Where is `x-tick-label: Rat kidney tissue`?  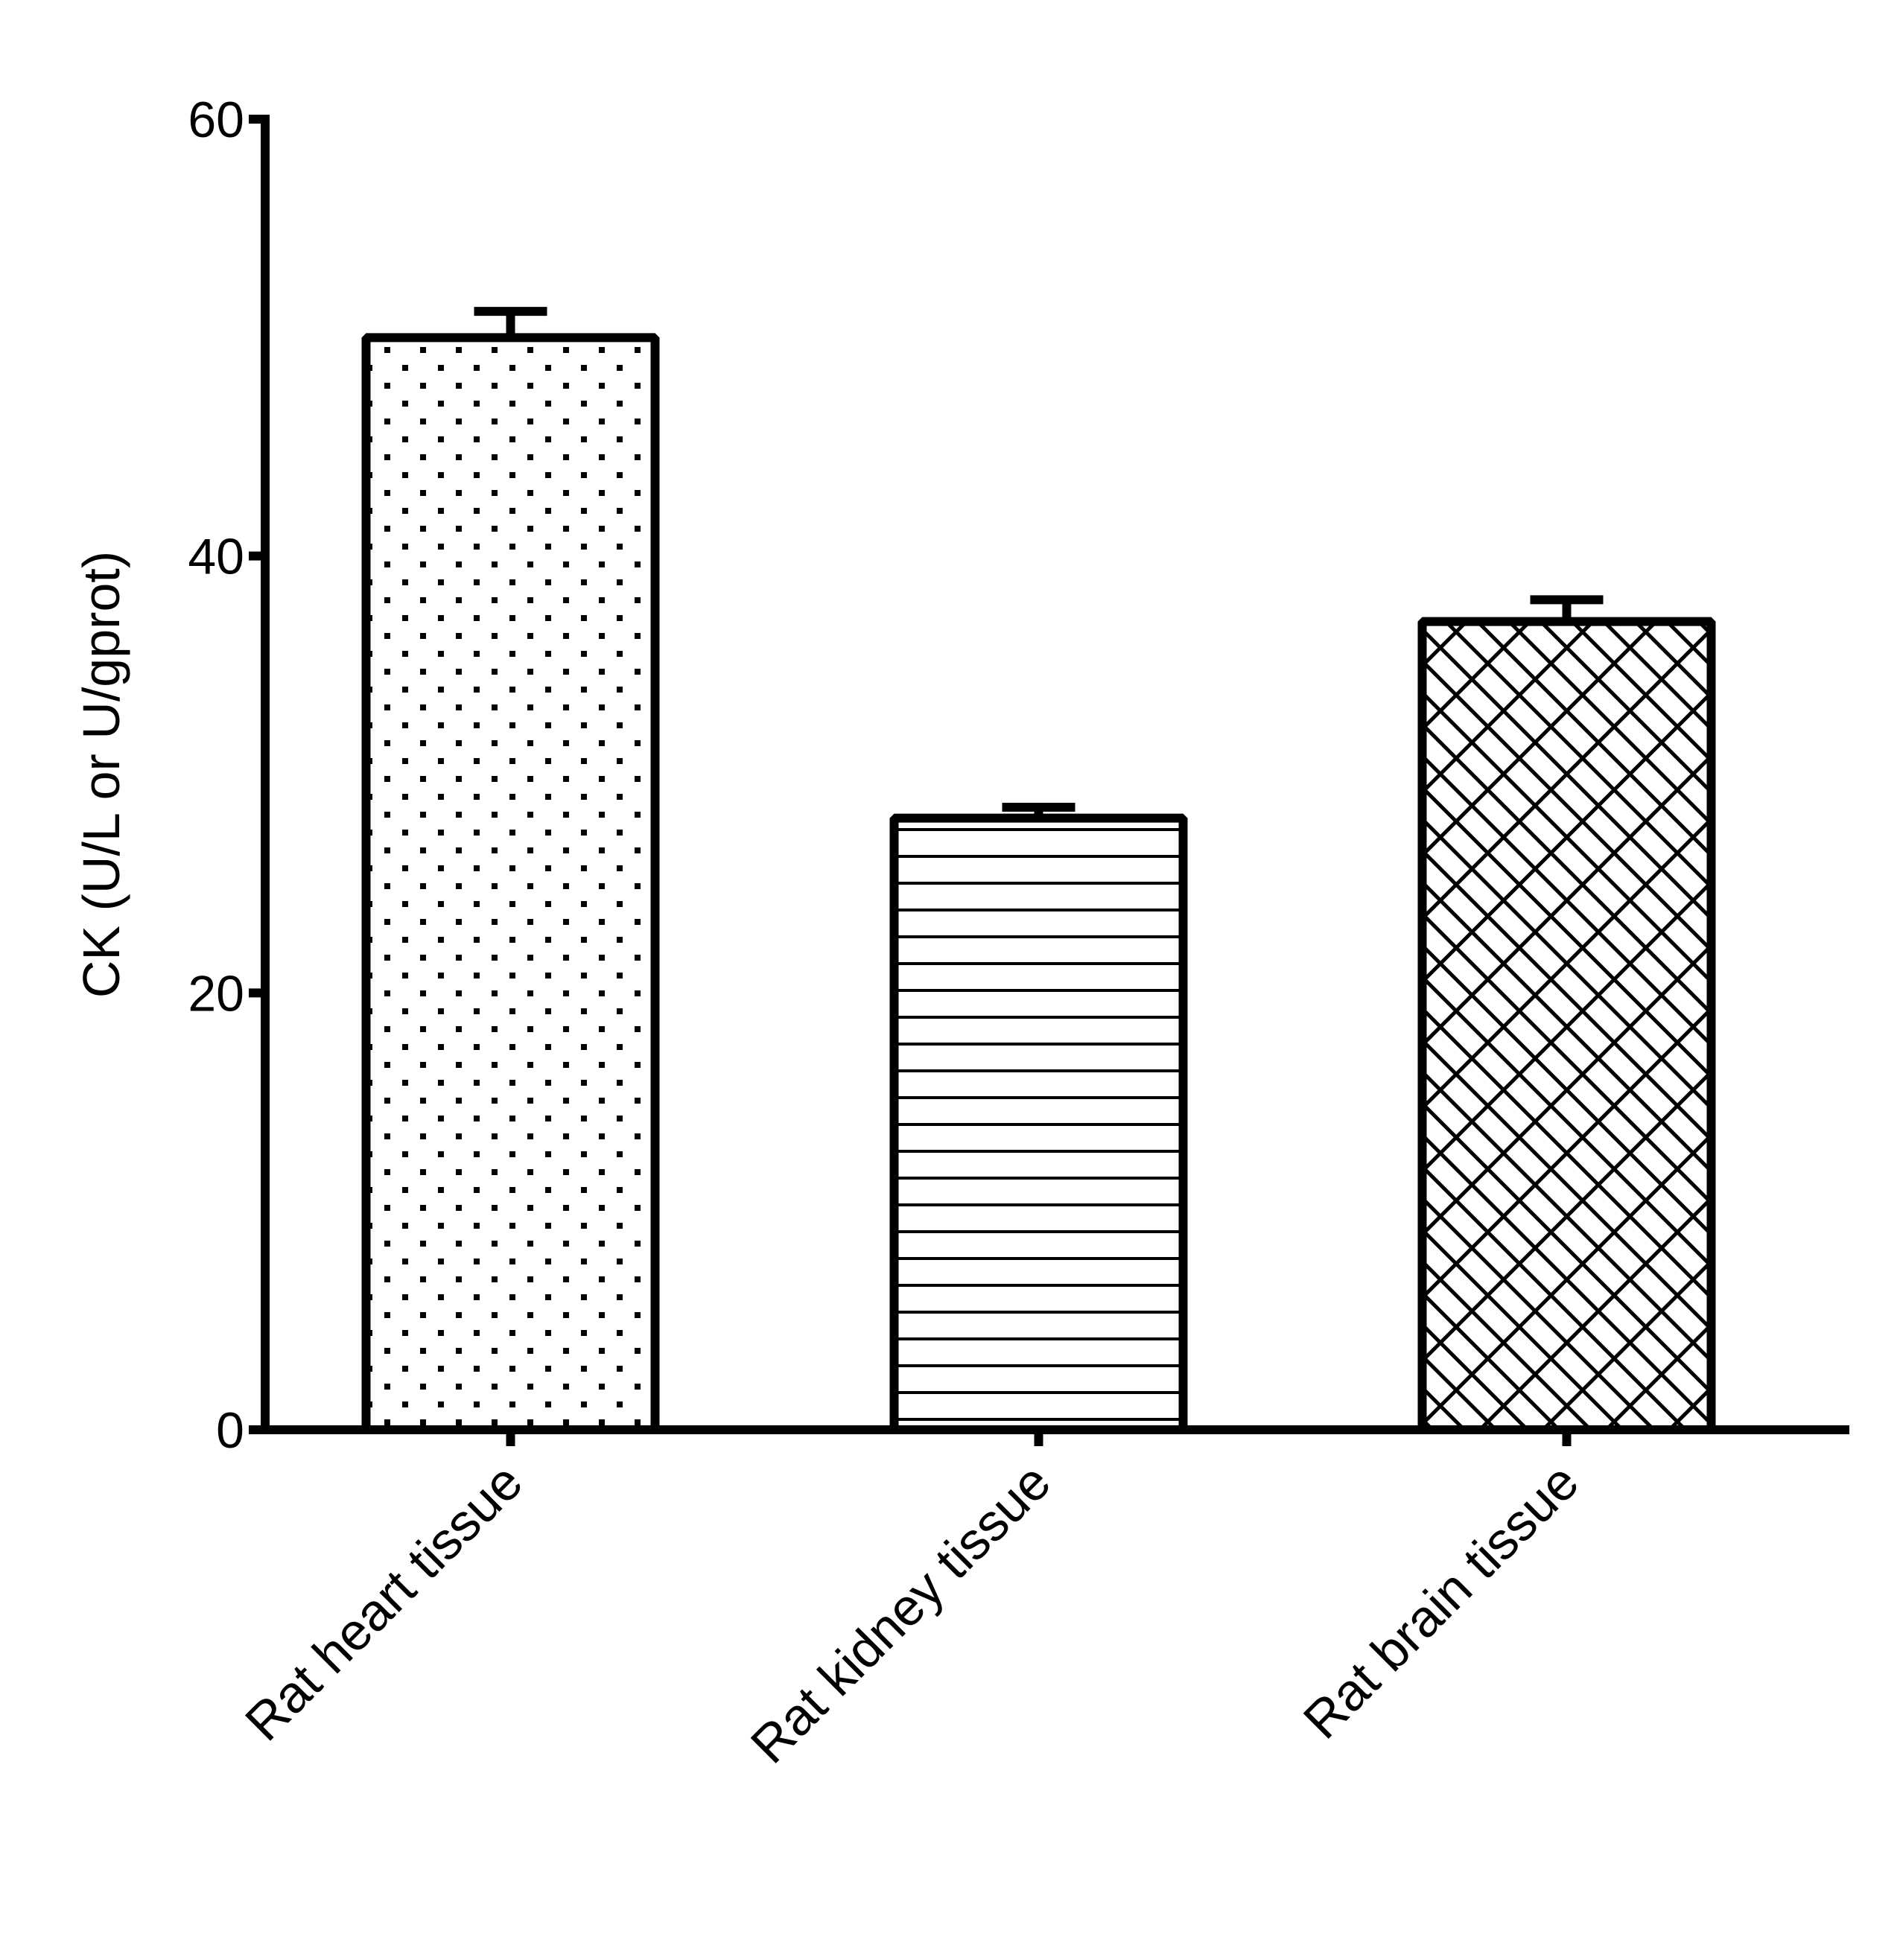 x-tick-label: Rat kidney tissue is located at coordinates (900, 1613).